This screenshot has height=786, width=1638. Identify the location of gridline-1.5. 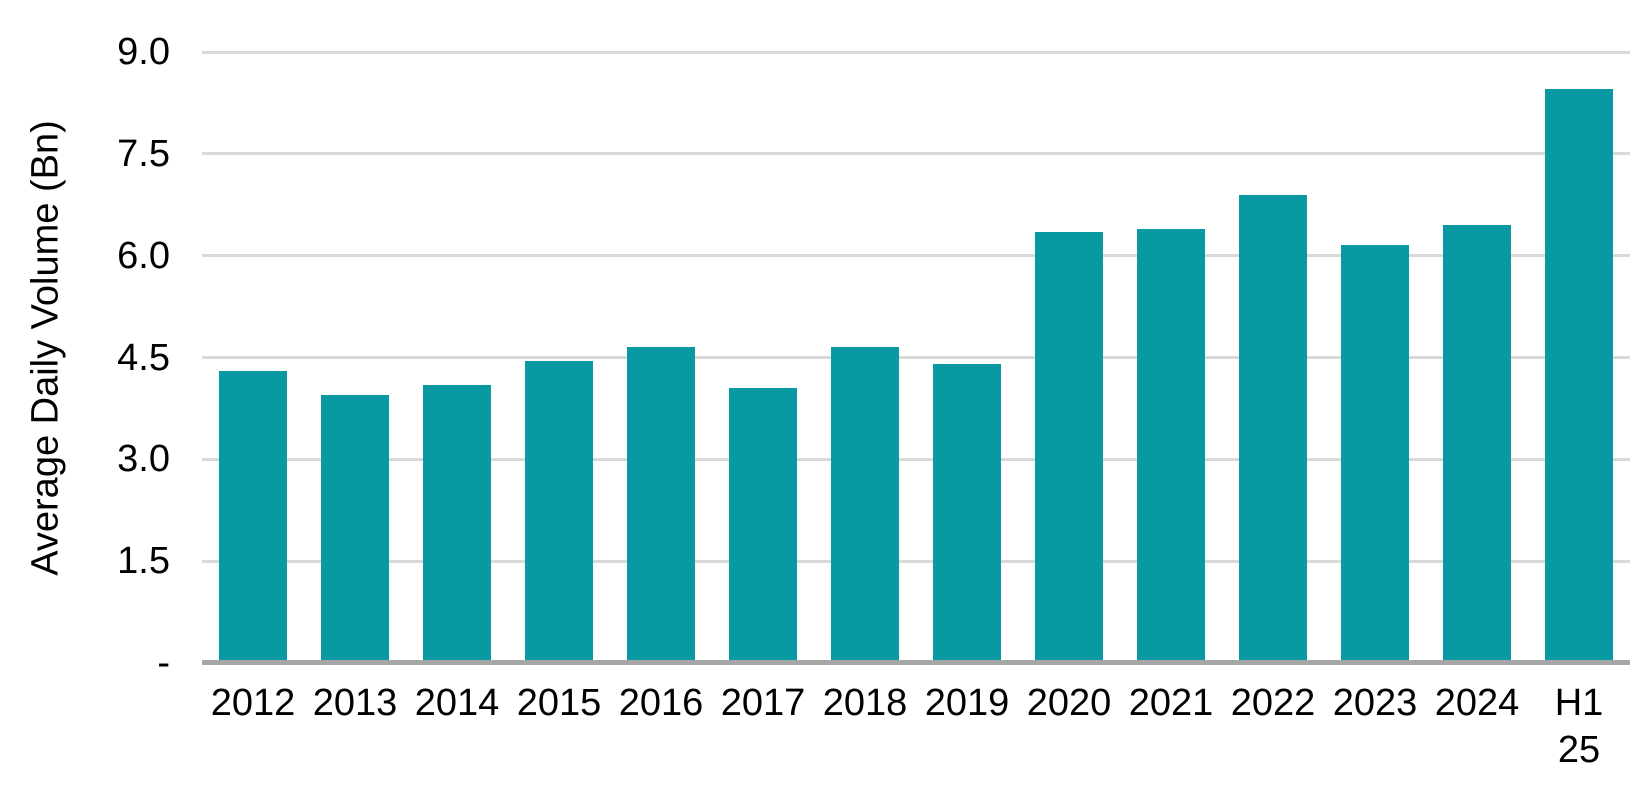
(916, 561).